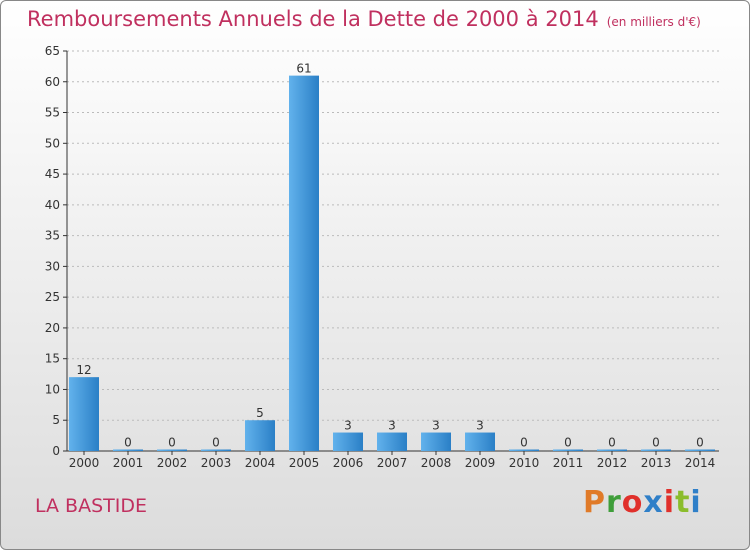  What do you see at coordinates (436, 441) in the screenshot?
I see `bar-2008` at bounding box center [436, 441].